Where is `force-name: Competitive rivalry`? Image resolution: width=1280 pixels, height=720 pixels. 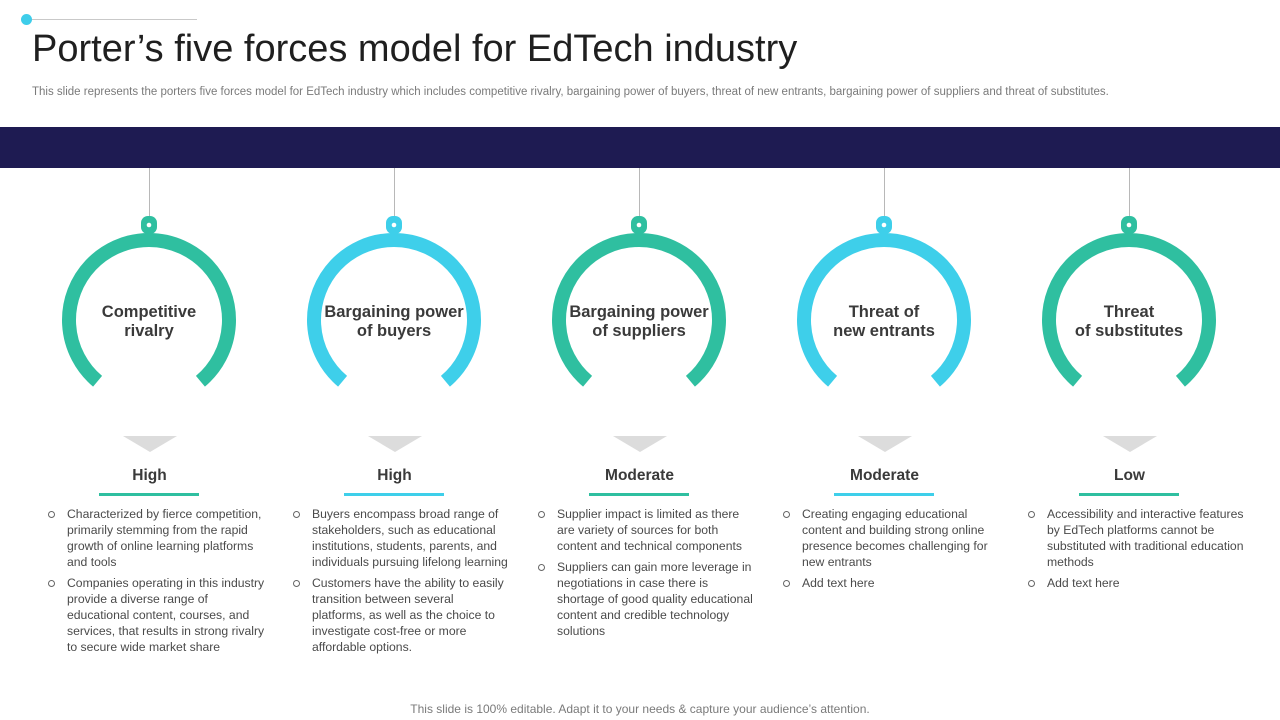 force-name: Competitive rivalry is located at coordinates (149, 322).